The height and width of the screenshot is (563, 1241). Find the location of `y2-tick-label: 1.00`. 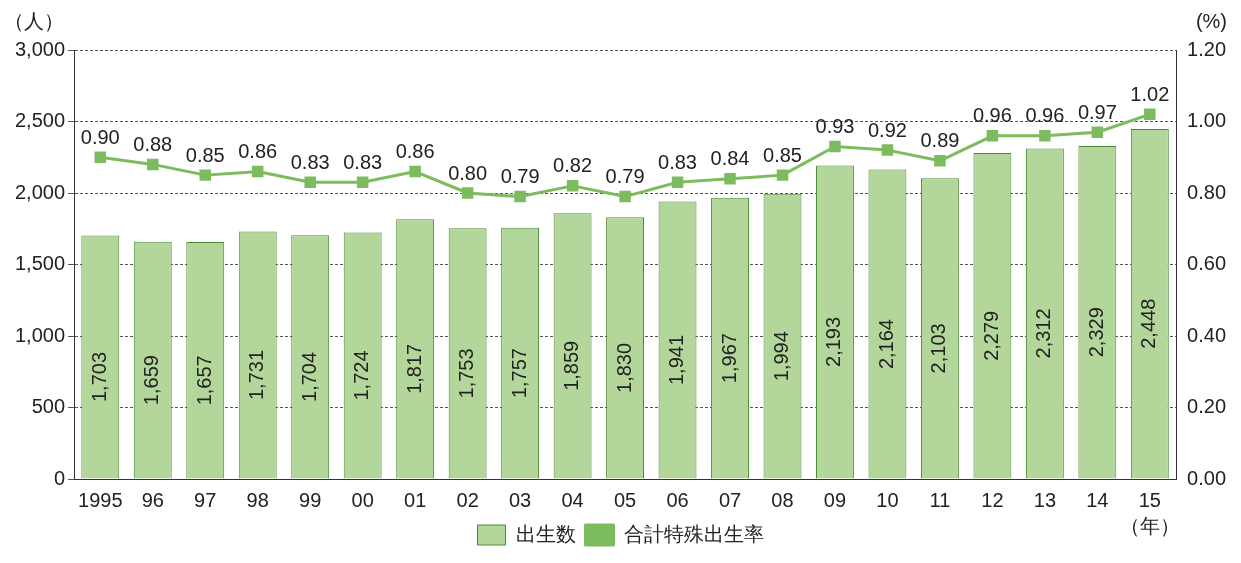

y2-tick-label: 1.00 is located at coordinates (1207, 120).